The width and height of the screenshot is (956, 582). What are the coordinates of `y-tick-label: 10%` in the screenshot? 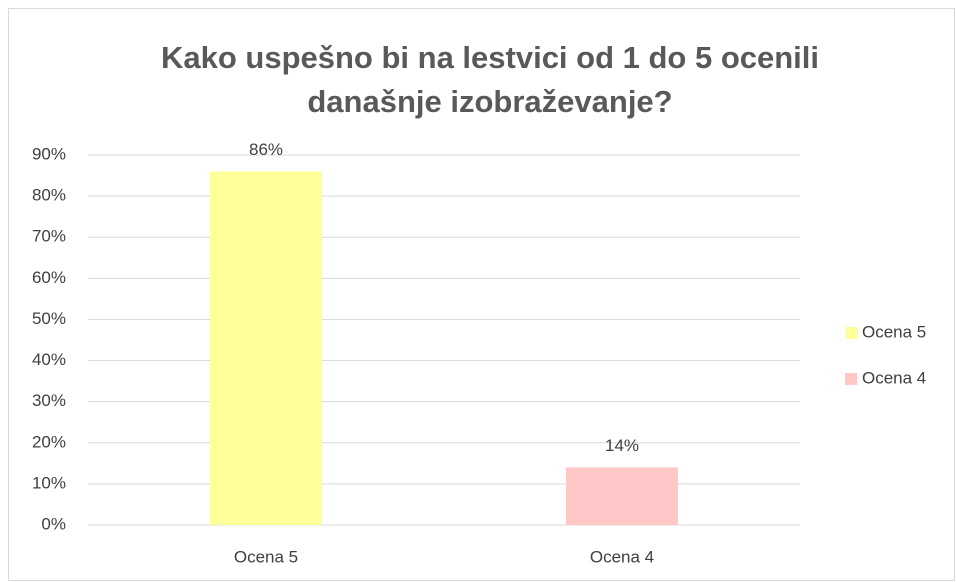 It's located at (49, 482).